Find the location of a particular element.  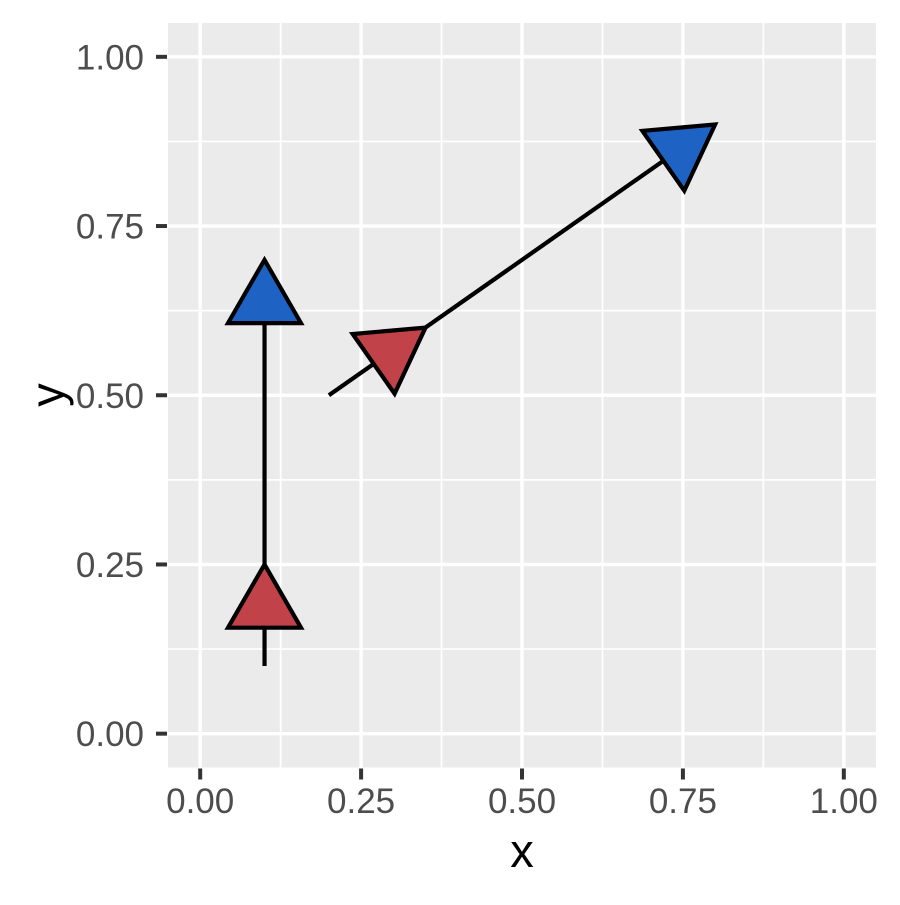

y-tick-label: 0.50 is located at coordinates (110, 396).